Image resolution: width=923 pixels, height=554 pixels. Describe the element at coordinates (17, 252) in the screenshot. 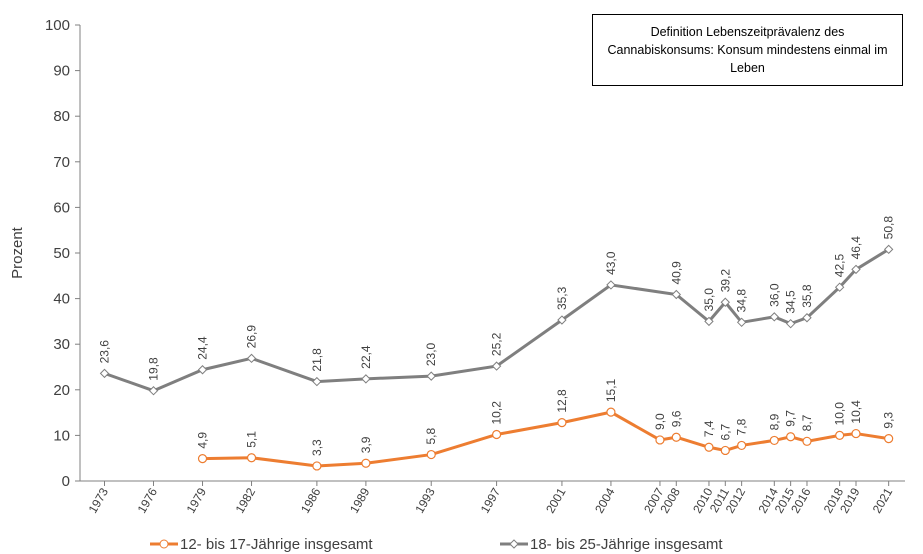

I see `y-axis-label: Prozent` at that location.